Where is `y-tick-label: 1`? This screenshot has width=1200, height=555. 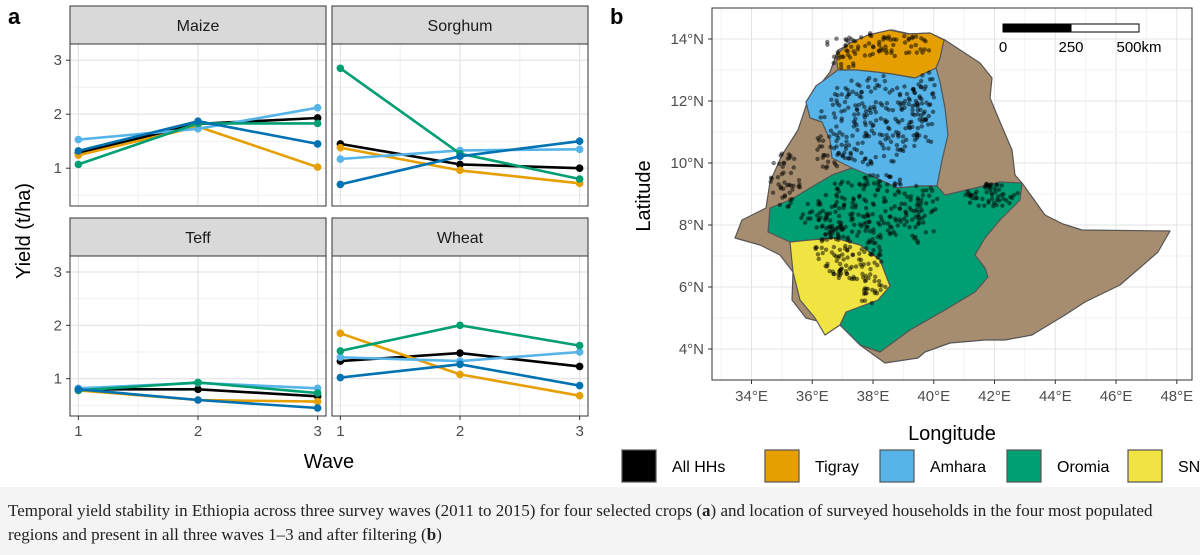
y-tick-label: 1 is located at coordinates (58, 379).